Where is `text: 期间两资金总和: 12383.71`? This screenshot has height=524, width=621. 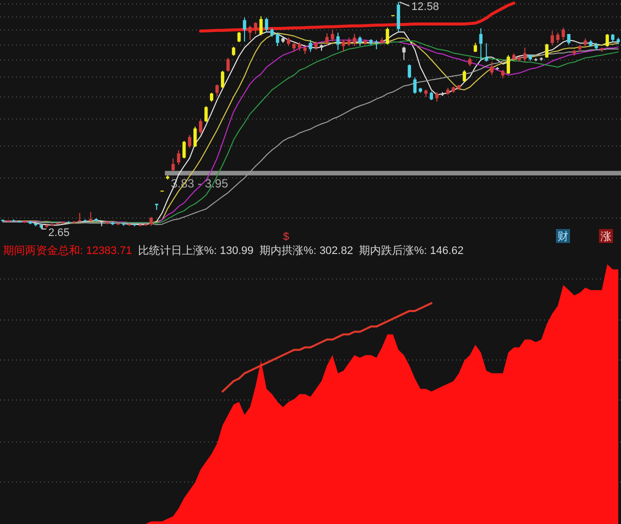 text: 期间两资金总和: 12383.71 is located at coordinates (67, 250).